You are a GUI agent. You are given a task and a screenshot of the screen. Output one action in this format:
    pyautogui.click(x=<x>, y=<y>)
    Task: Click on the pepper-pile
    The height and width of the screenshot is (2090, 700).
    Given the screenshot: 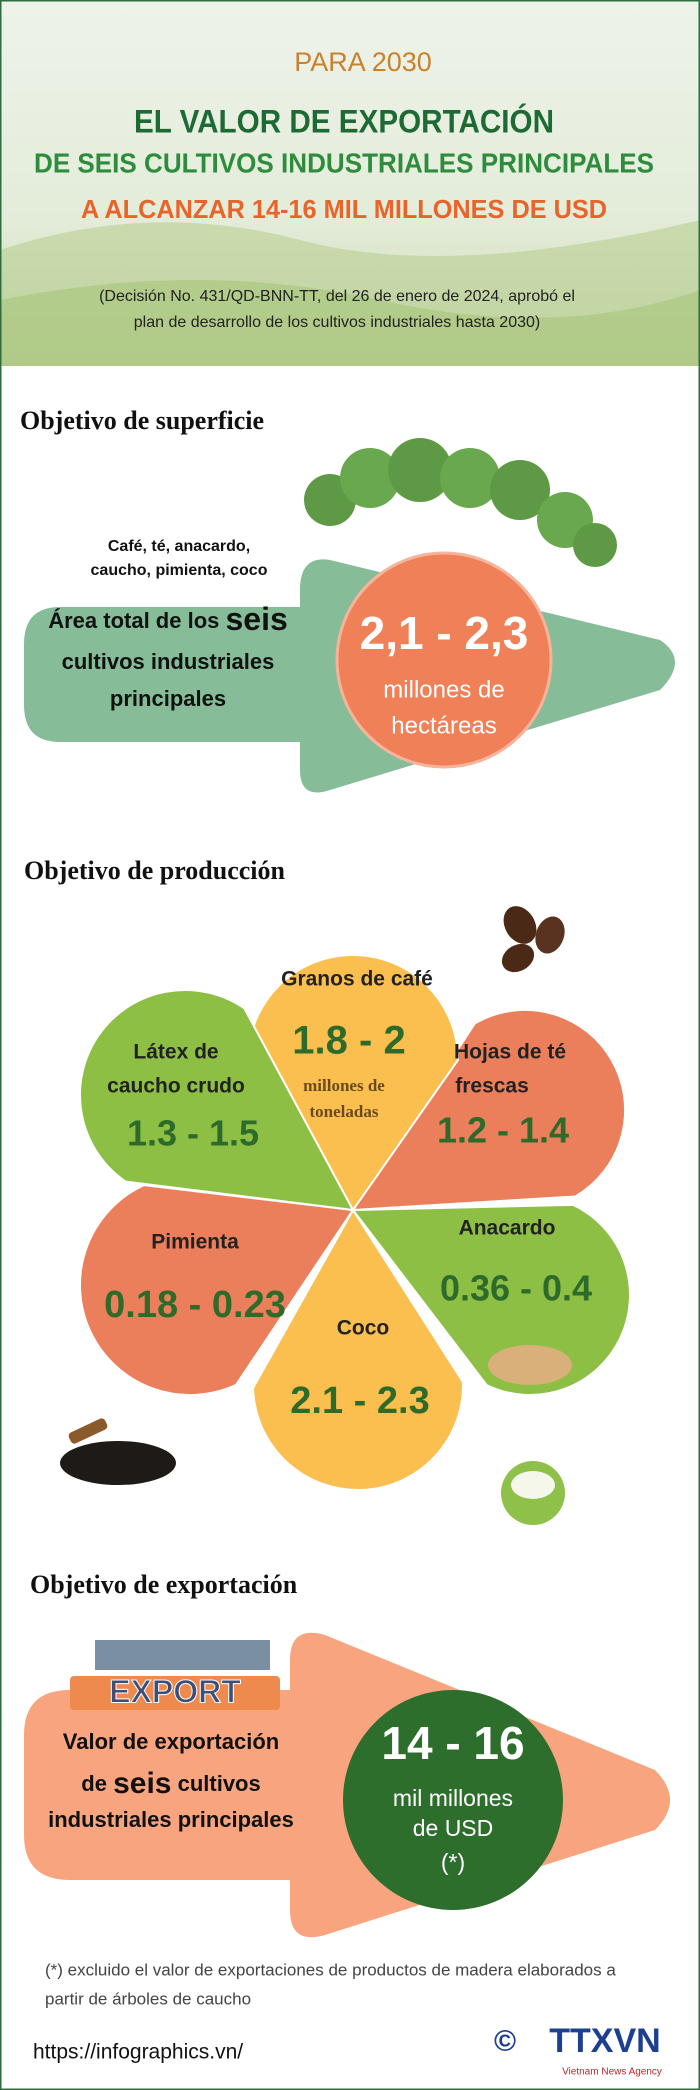 What is the action you would take?
    pyautogui.click(x=118, y=1463)
    